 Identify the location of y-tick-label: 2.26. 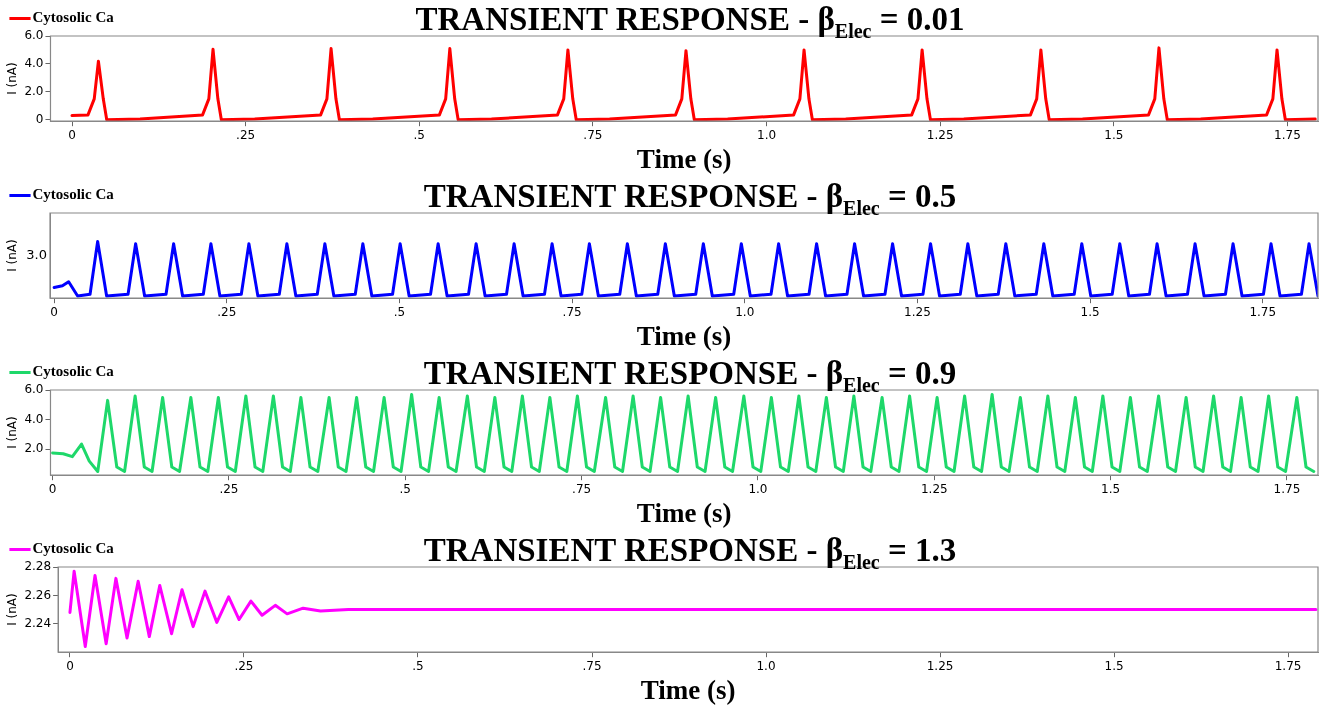
(38, 594).